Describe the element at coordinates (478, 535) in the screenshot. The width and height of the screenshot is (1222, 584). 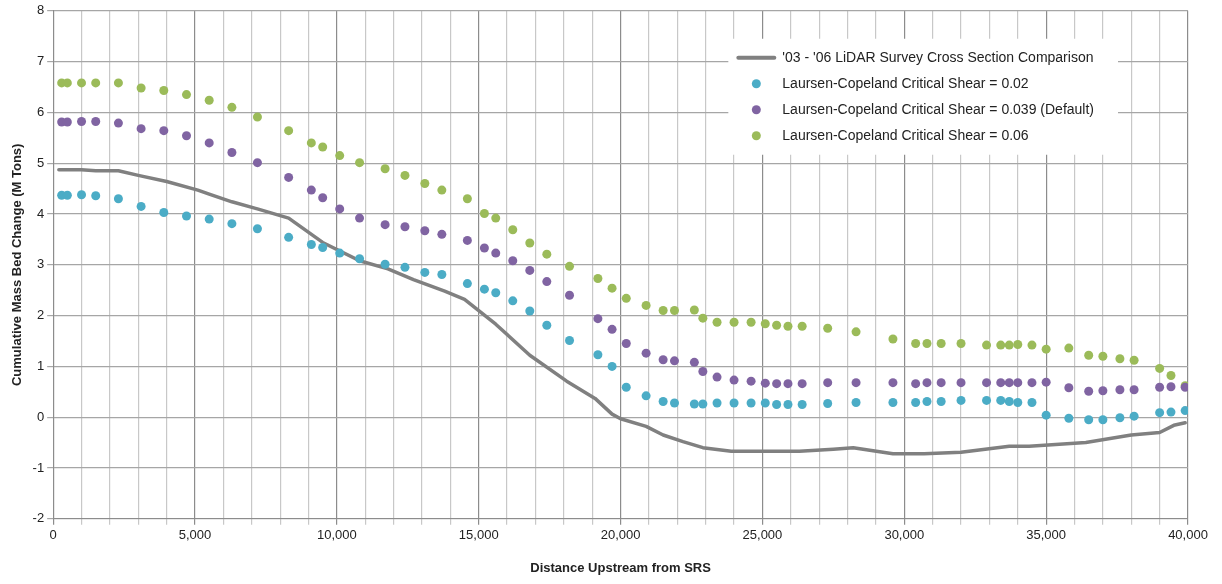
I see `x-tick-label: 15,000` at that location.